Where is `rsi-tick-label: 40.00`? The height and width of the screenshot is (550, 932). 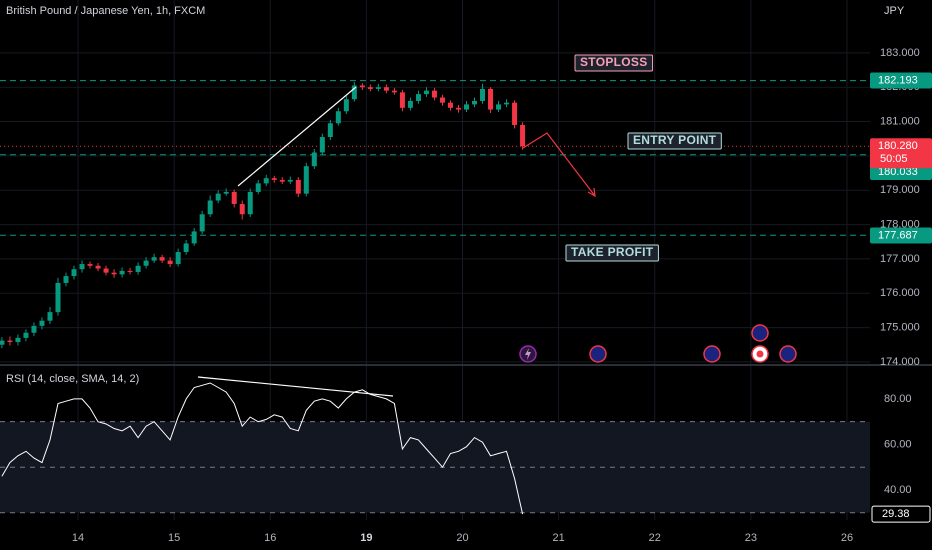 rsi-tick-label: 40.00 is located at coordinates (898, 490).